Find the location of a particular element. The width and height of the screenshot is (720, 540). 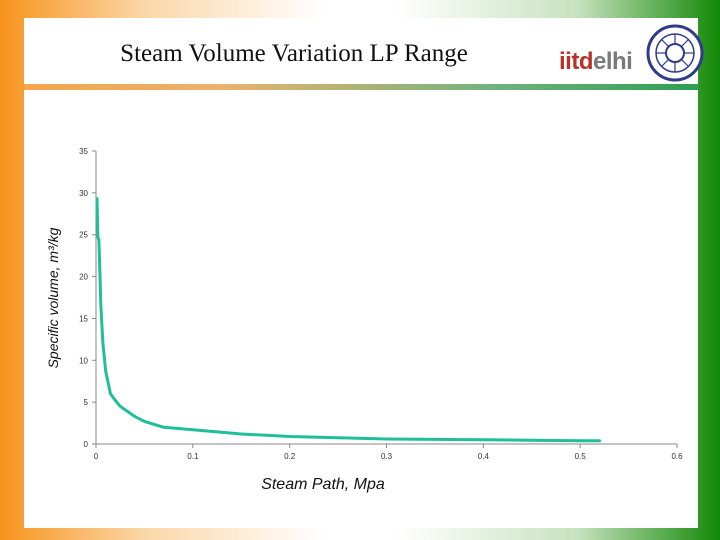

y-tick-label: 35 is located at coordinates (83, 151).